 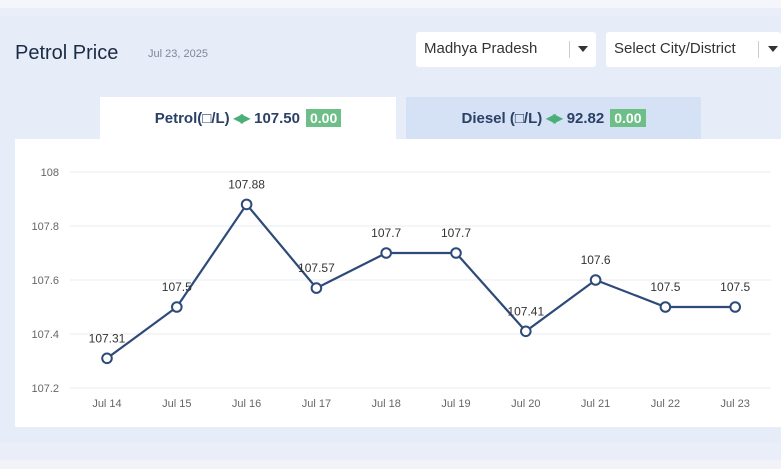 I want to click on x-tick-label: Jul 23, so click(x=735, y=404).